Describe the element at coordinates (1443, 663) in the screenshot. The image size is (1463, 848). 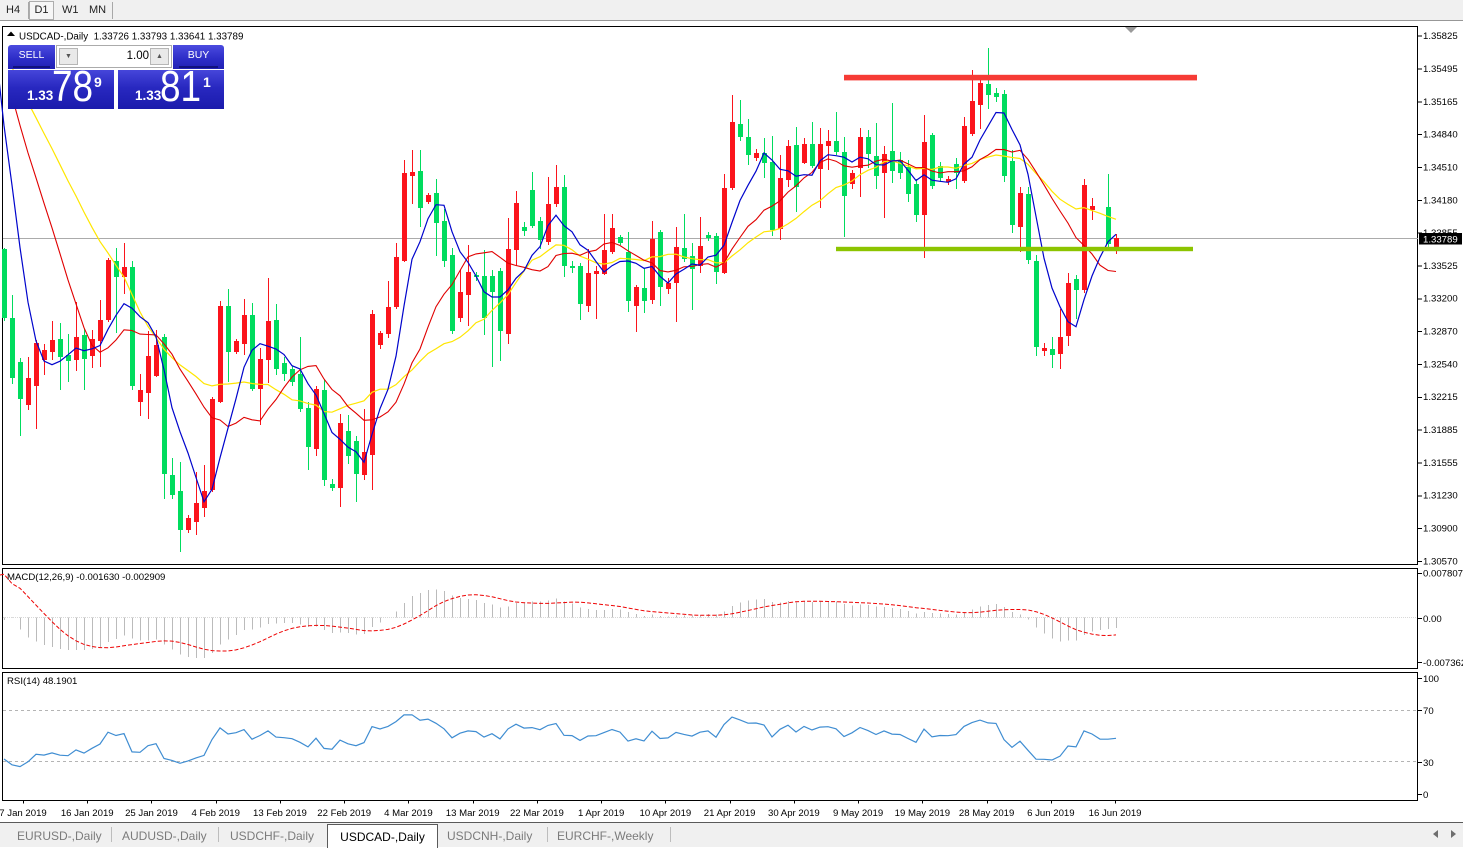
I see `svg-text: -0.007362` at that location.